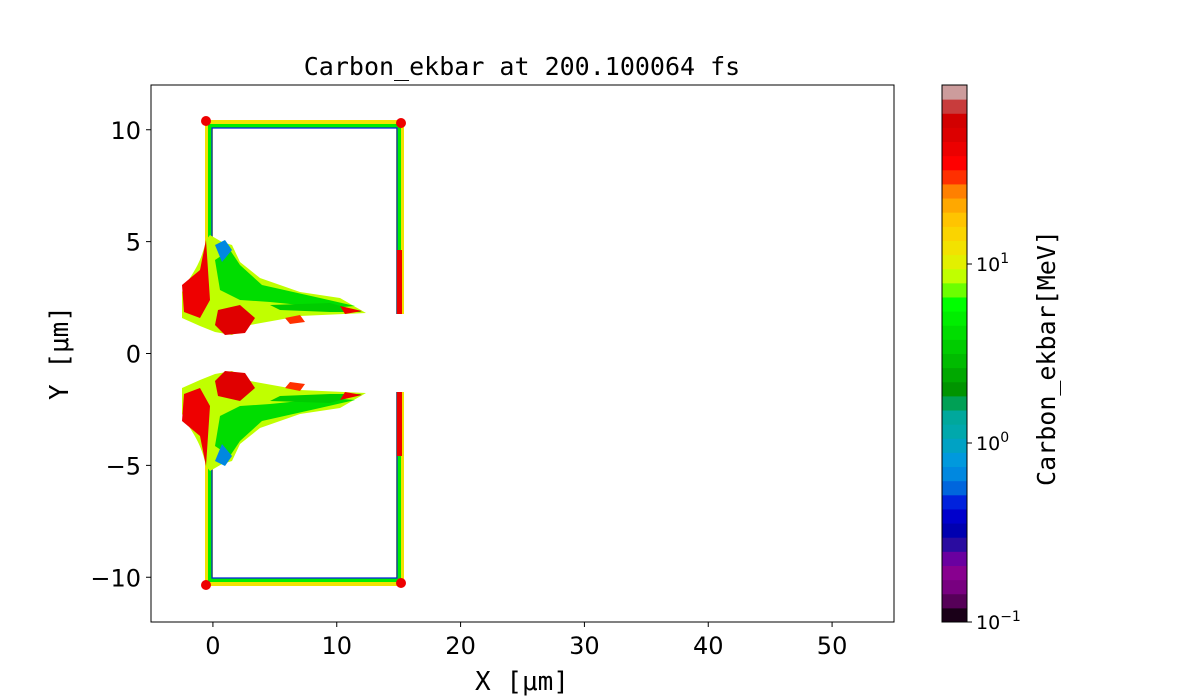 This screenshot has width=1200, height=700. What do you see at coordinates (212, 646) in the screenshot?
I see `x-tick-label: 0` at bounding box center [212, 646].